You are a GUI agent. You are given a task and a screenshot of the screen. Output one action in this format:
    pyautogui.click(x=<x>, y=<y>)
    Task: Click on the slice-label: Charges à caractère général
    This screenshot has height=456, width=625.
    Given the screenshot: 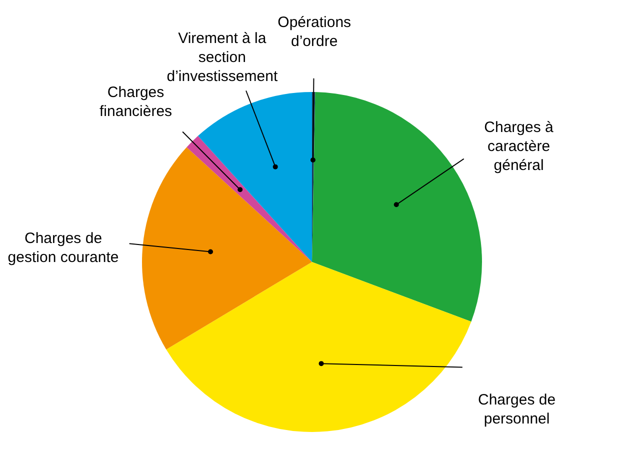 What is the action you would take?
    pyautogui.click(x=519, y=146)
    